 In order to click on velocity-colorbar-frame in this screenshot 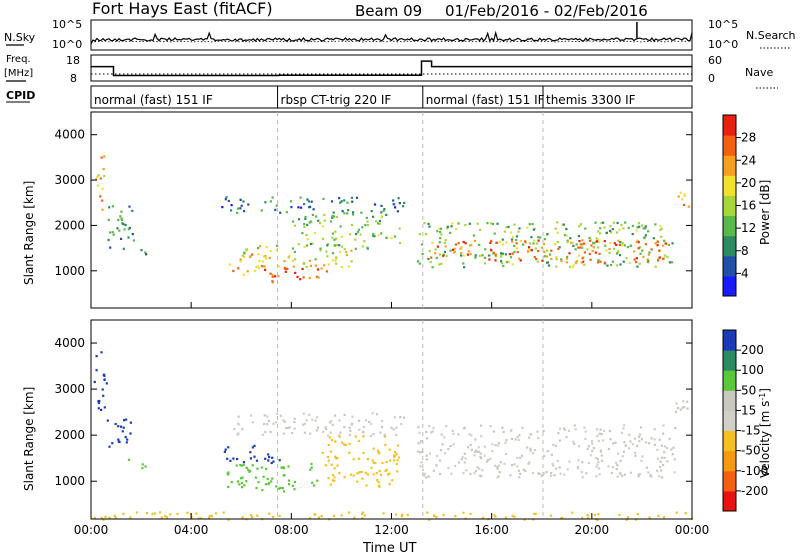, I will do `click(729, 420)`.